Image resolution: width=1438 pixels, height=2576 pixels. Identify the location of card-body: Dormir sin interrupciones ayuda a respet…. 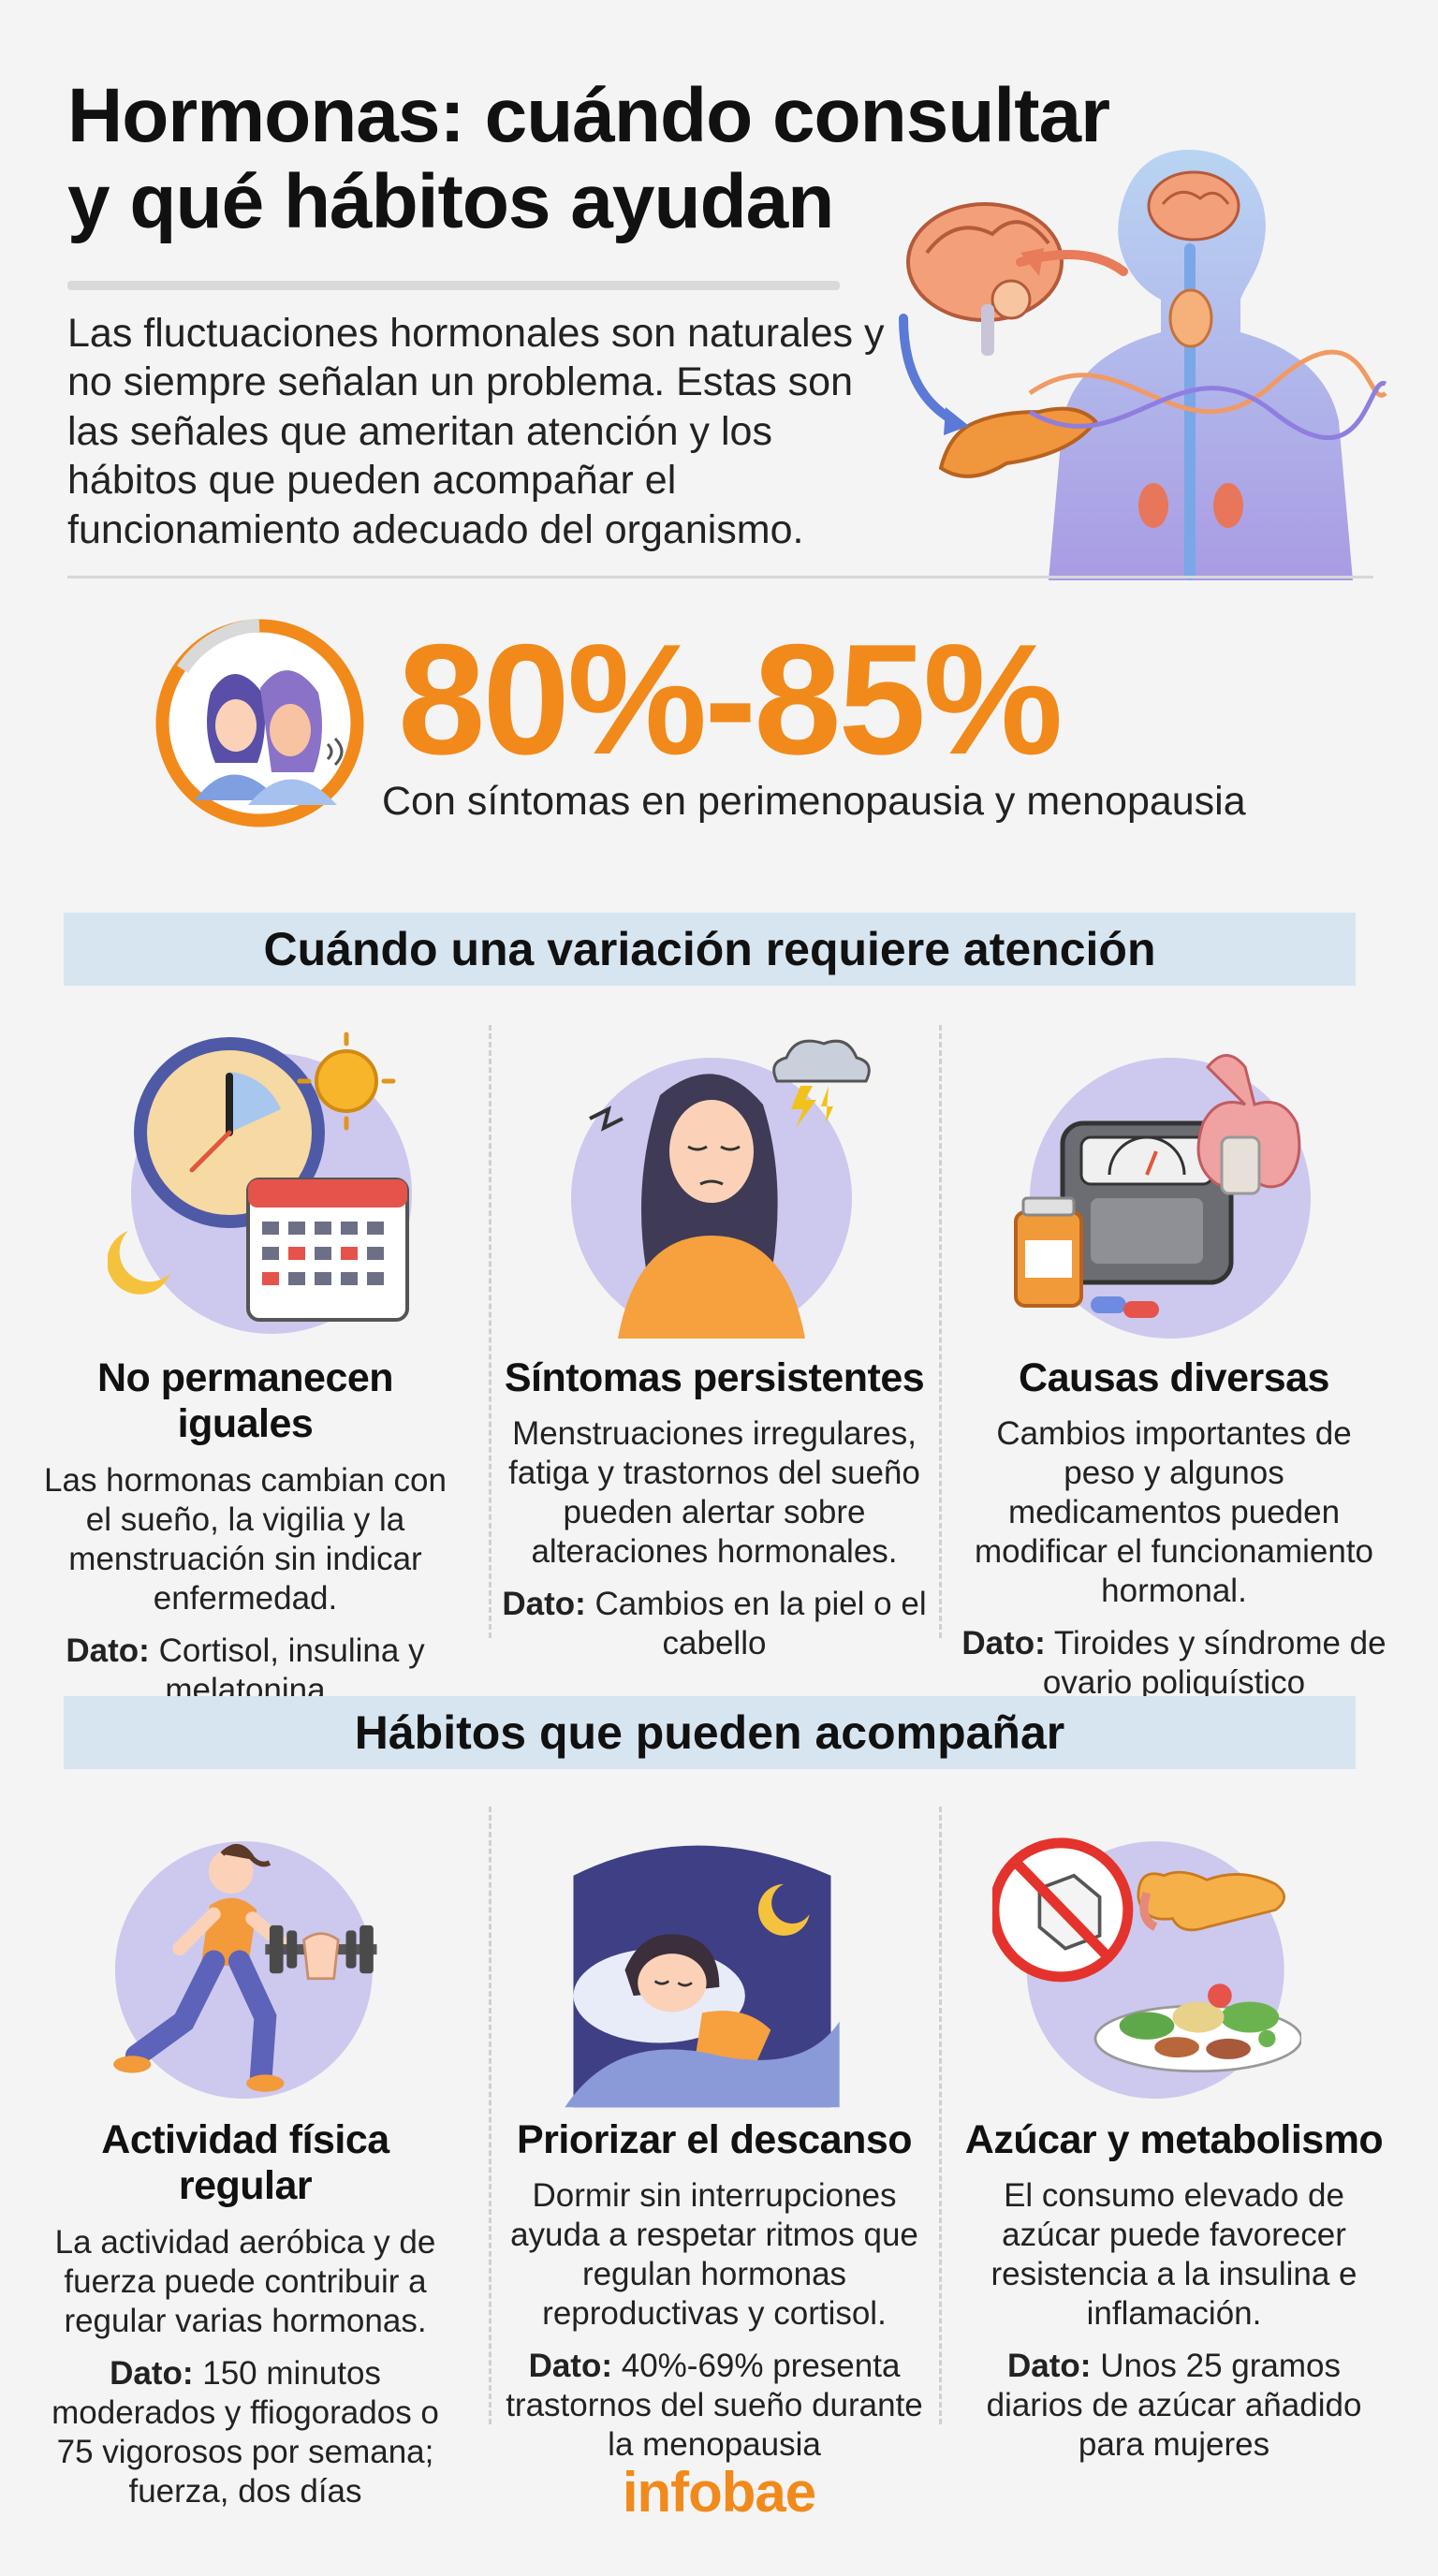
(714, 2255).